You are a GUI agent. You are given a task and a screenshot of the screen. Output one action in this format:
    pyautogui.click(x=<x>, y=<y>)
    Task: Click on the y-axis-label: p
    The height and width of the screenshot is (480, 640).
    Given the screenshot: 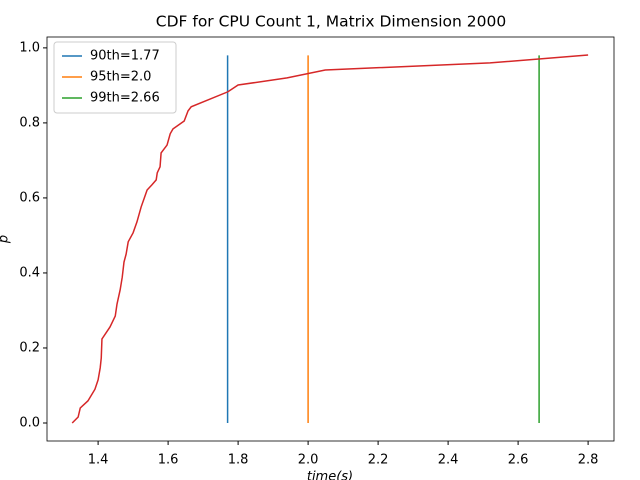 What is the action you would take?
    pyautogui.click(x=6, y=239)
    